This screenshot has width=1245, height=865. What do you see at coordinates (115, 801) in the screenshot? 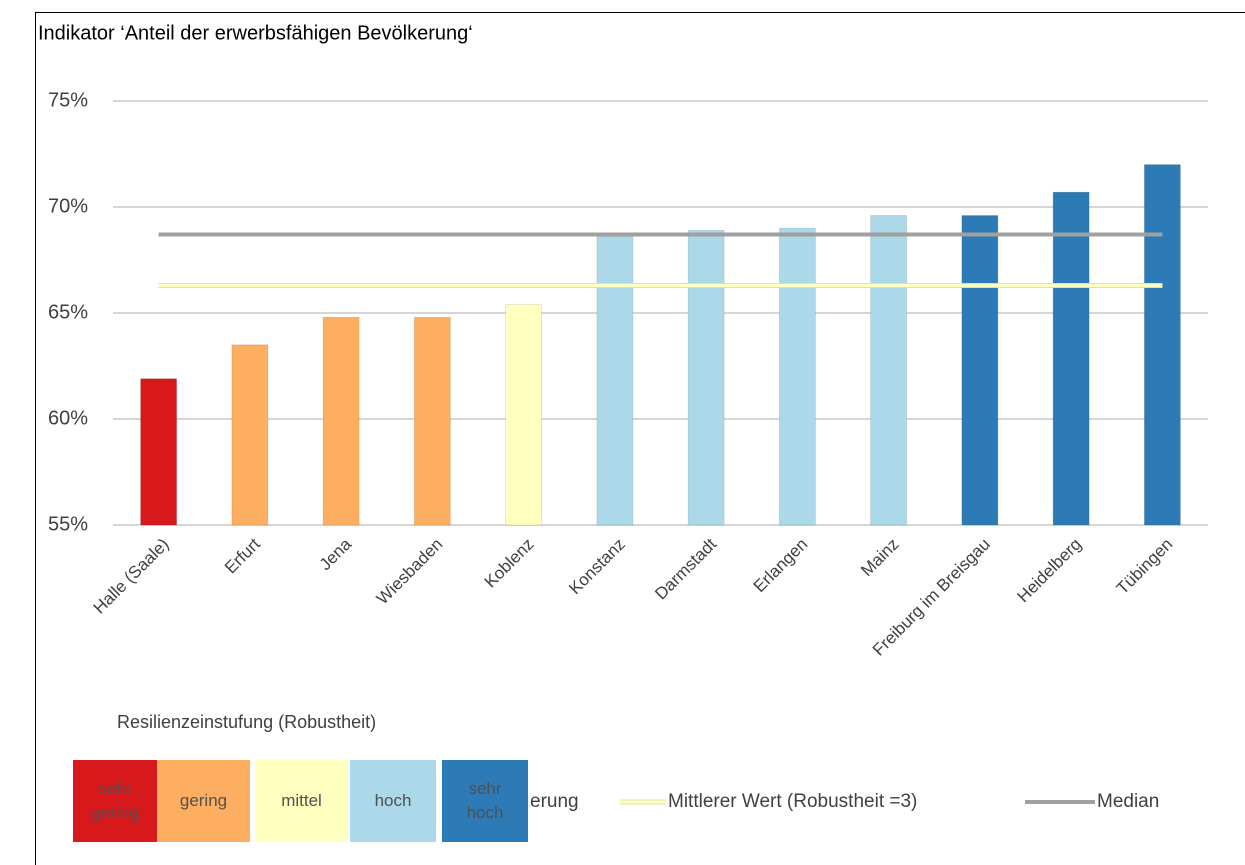
I see `class-box: sehr gering` at bounding box center [115, 801].